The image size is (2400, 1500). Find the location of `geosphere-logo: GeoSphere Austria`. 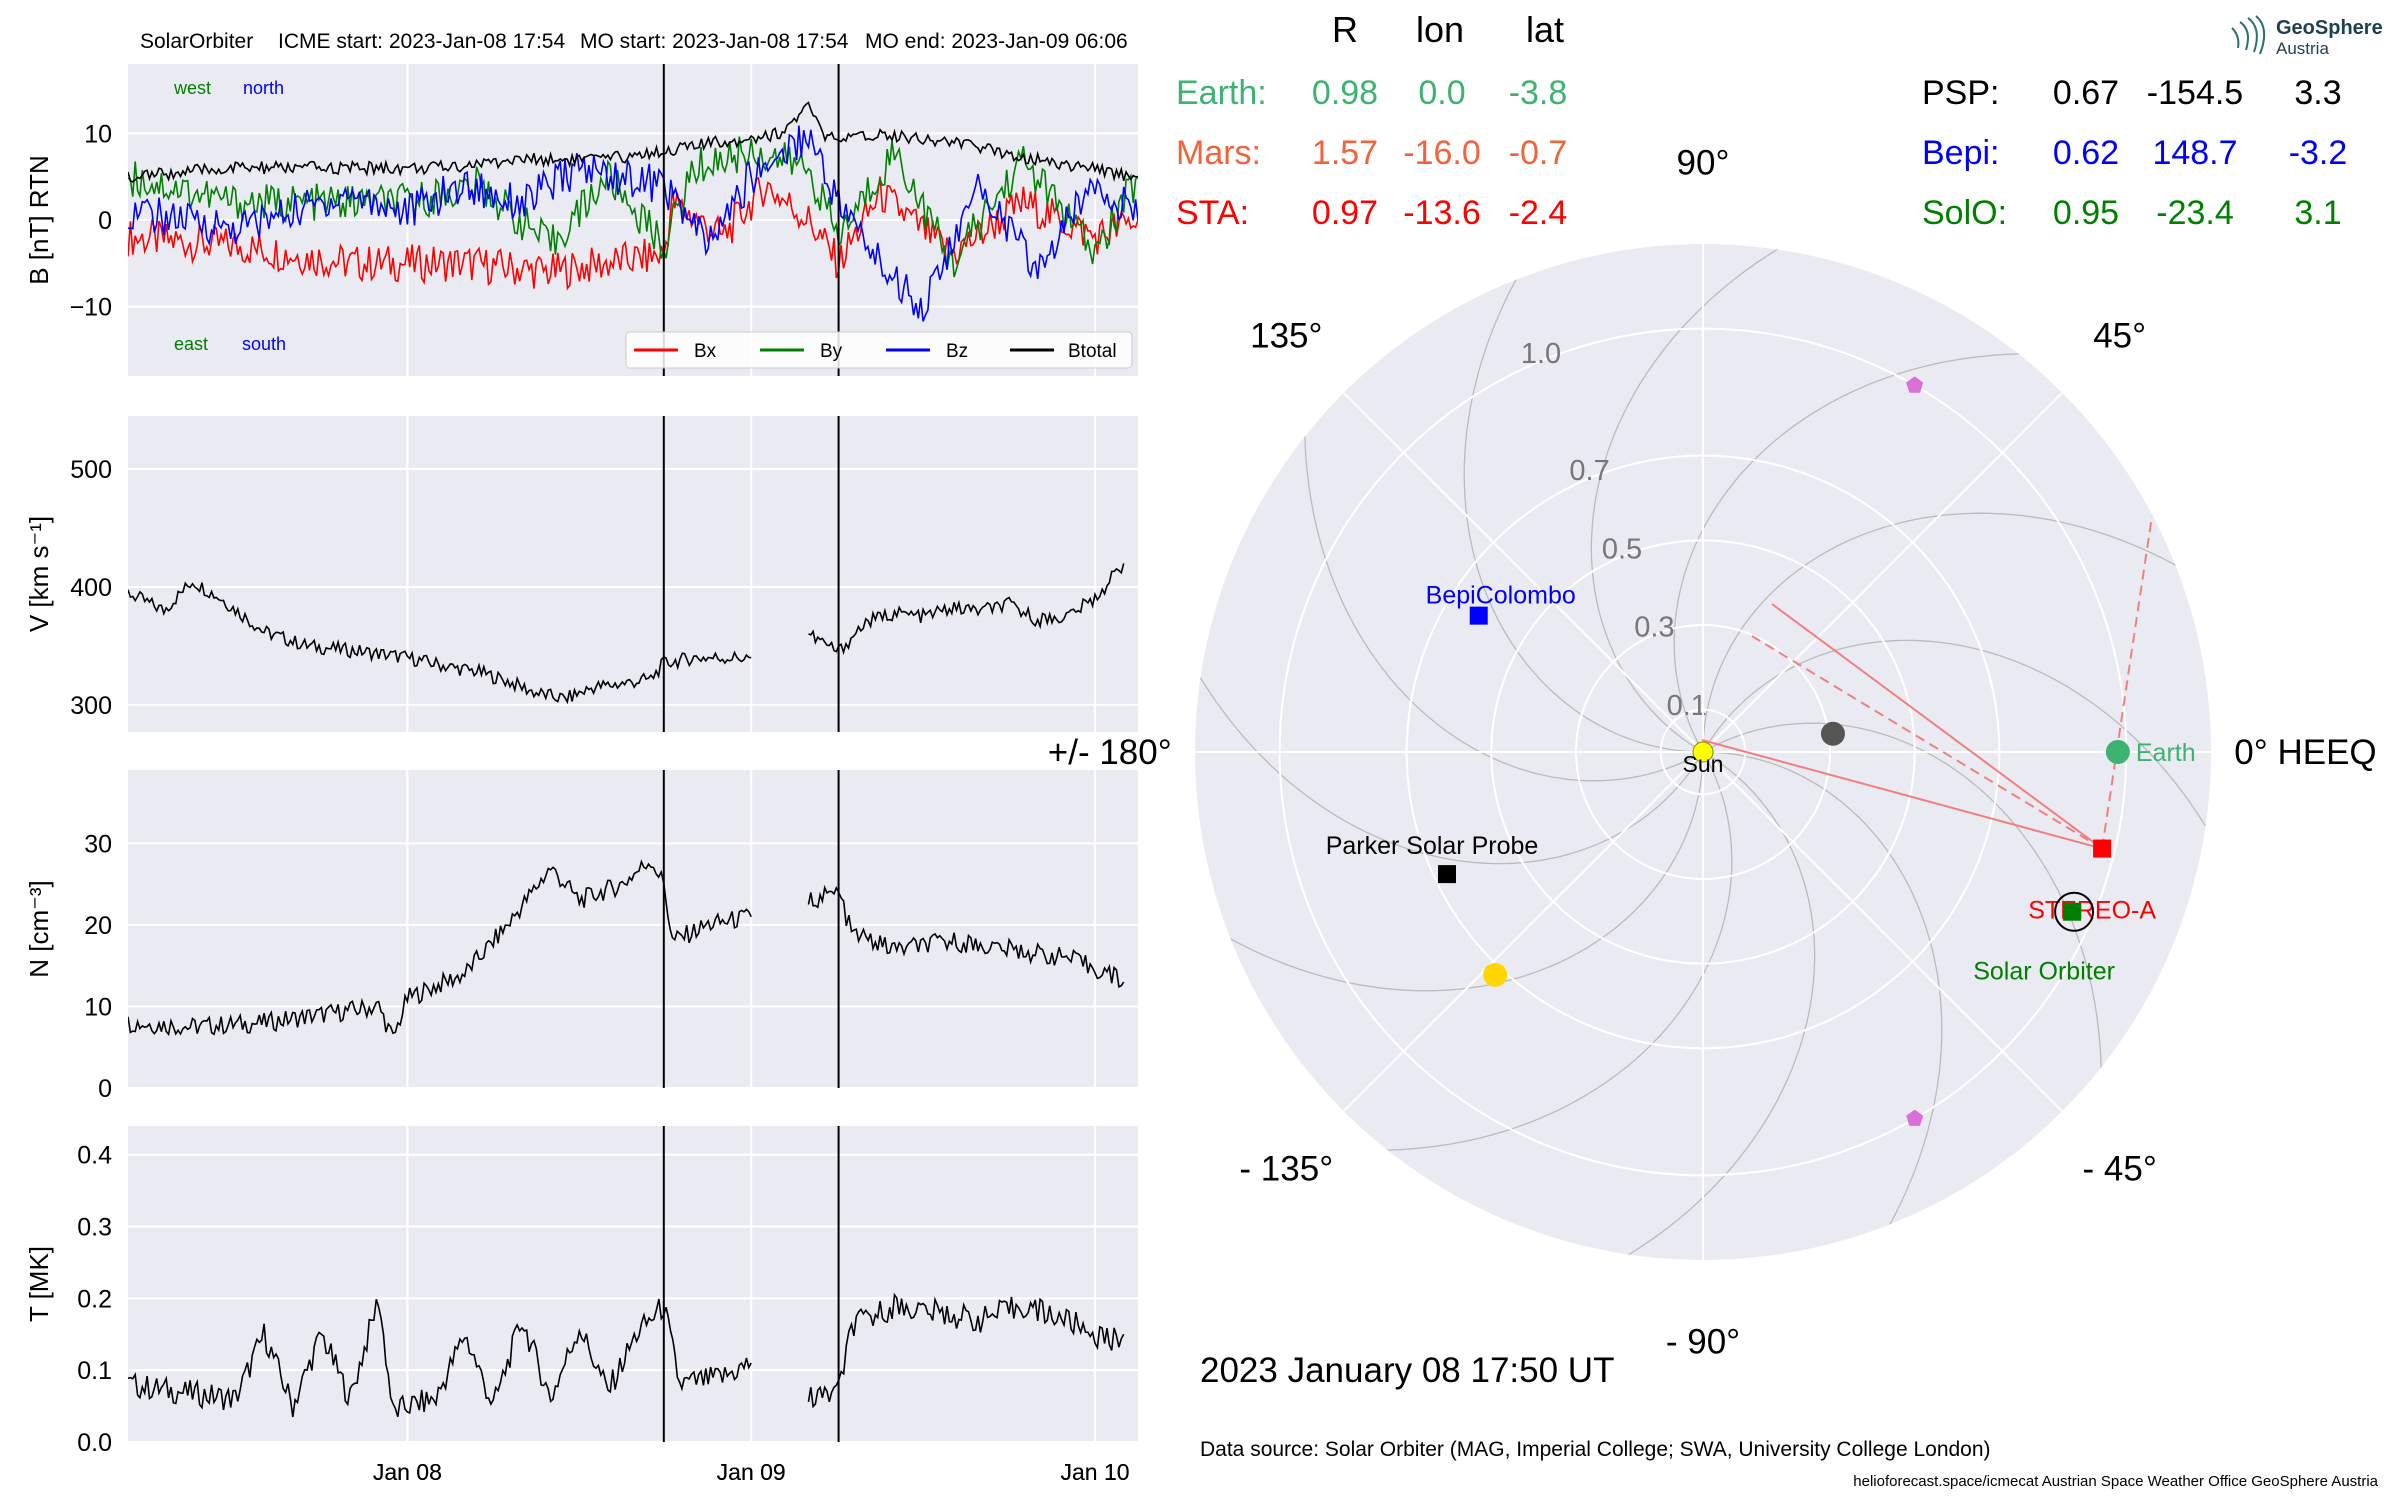

geosphere-logo: GeoSphere Austria is located at coordinates (2307, 36).